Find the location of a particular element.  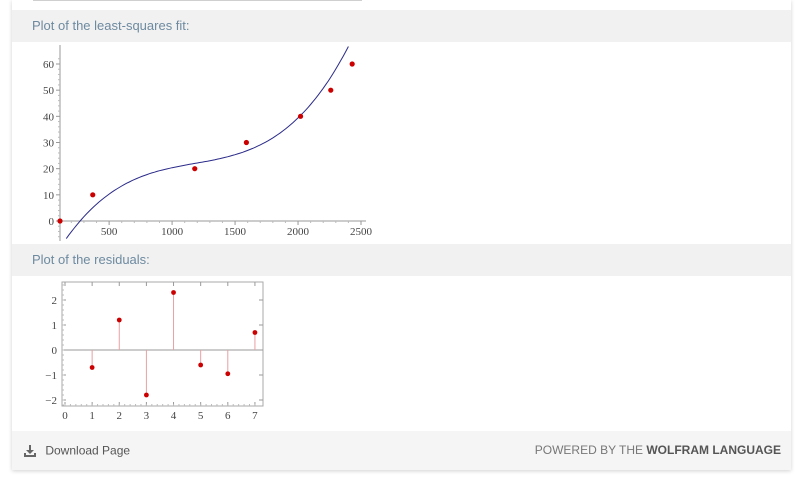

powered-by: POWERED BY THE WOLFRAM LANGUAGE is located at coordinates (658, 450).